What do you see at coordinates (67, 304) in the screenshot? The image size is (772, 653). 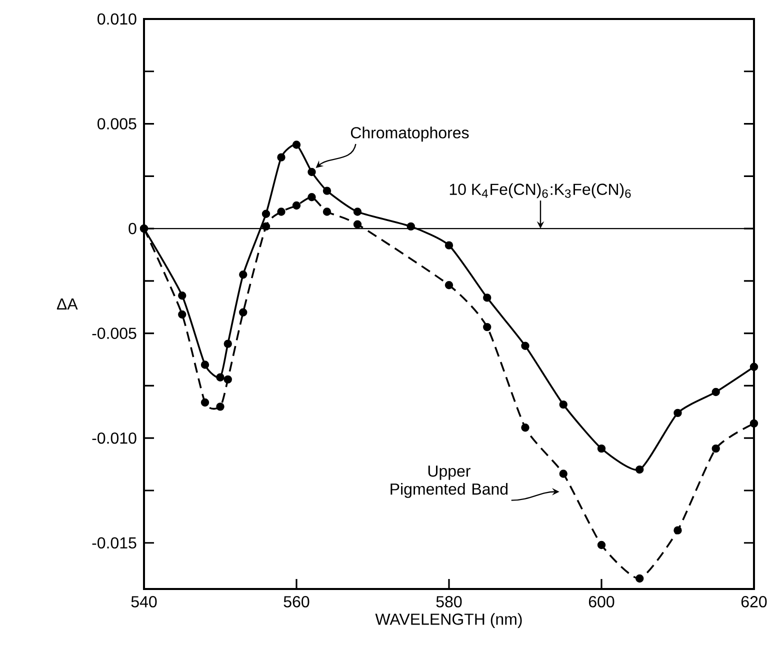 I see `y-axis-title: ΔA` at bounding box center [67, 304].